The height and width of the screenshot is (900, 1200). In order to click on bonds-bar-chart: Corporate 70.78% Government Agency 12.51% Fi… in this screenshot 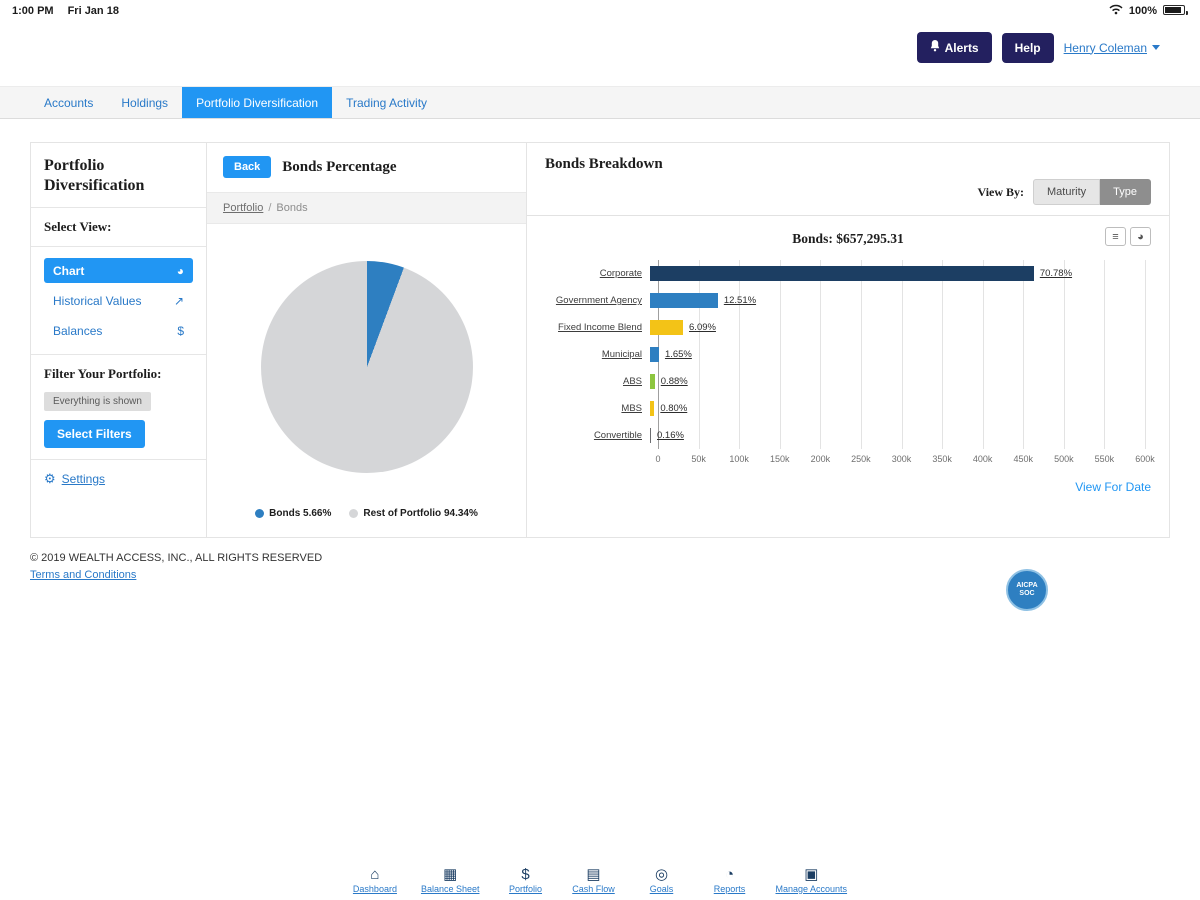, I will do `click(850, 364)`.